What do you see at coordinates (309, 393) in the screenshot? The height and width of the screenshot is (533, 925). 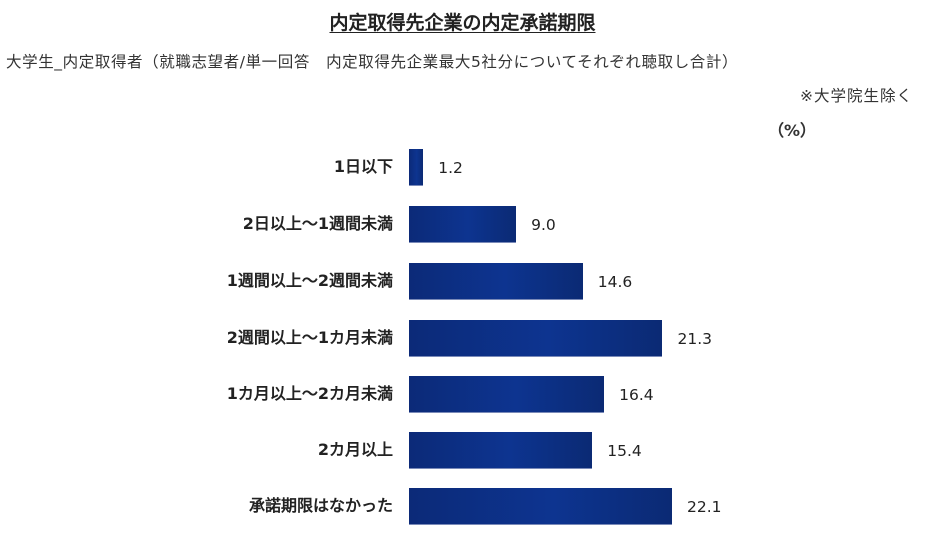 I see `category-label: 1カ月以上〜2カ月未満` at bounding box center [309, 393].